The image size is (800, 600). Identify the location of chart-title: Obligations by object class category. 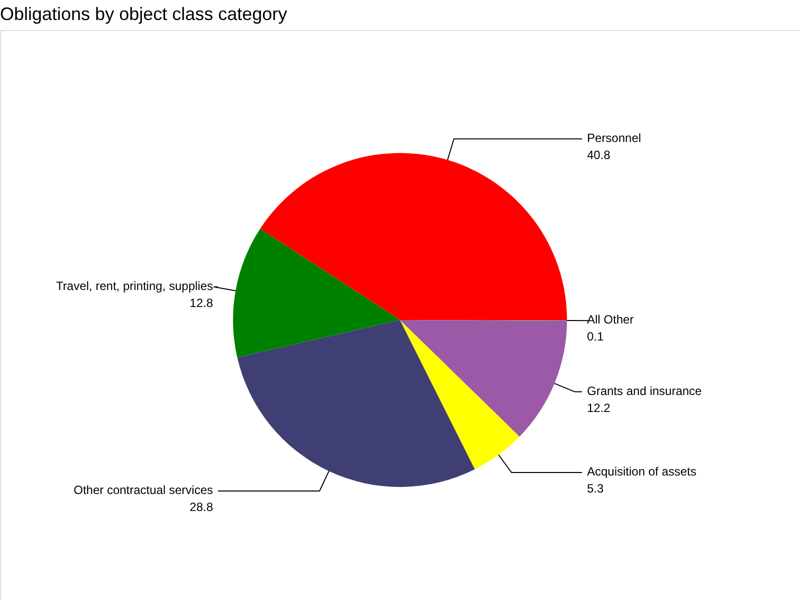
(144, 14).